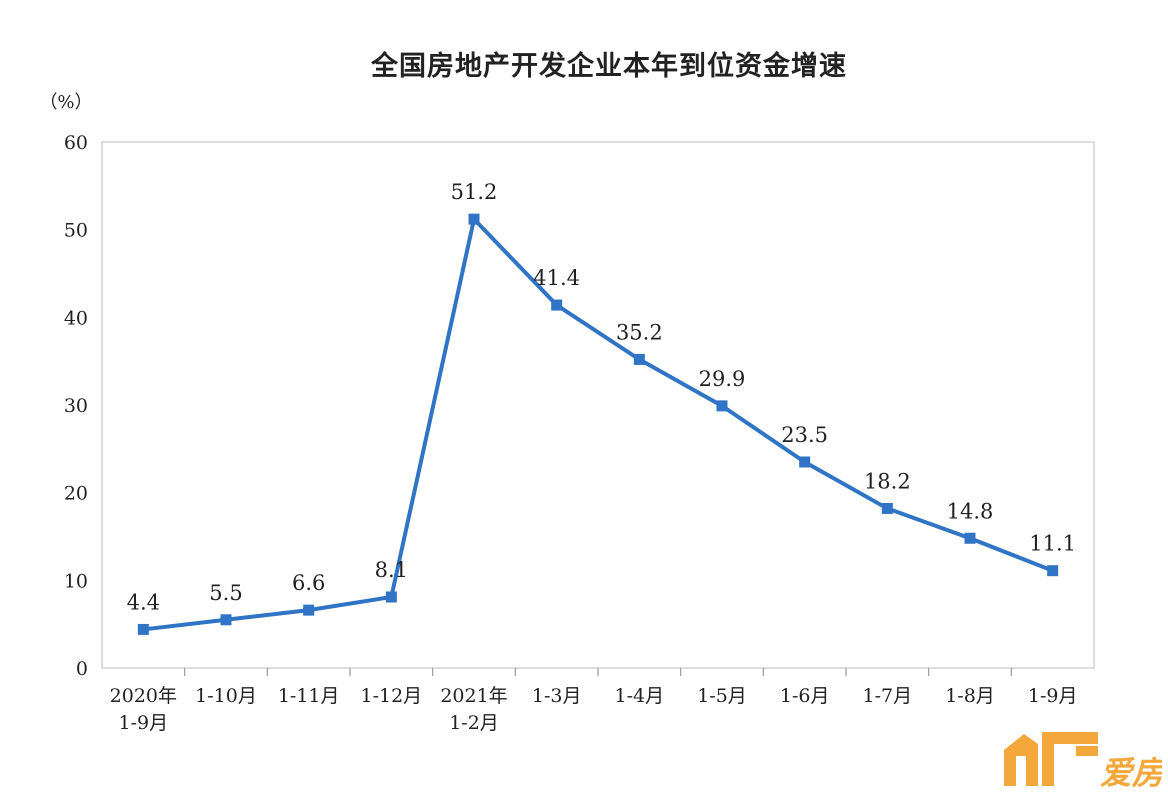 The width and height of the screenshot is (1168, 794). What do you see at coordinates (887, 481) in the screenshot?
I see `data-label: 18.2` at bounding box center [887, 481].